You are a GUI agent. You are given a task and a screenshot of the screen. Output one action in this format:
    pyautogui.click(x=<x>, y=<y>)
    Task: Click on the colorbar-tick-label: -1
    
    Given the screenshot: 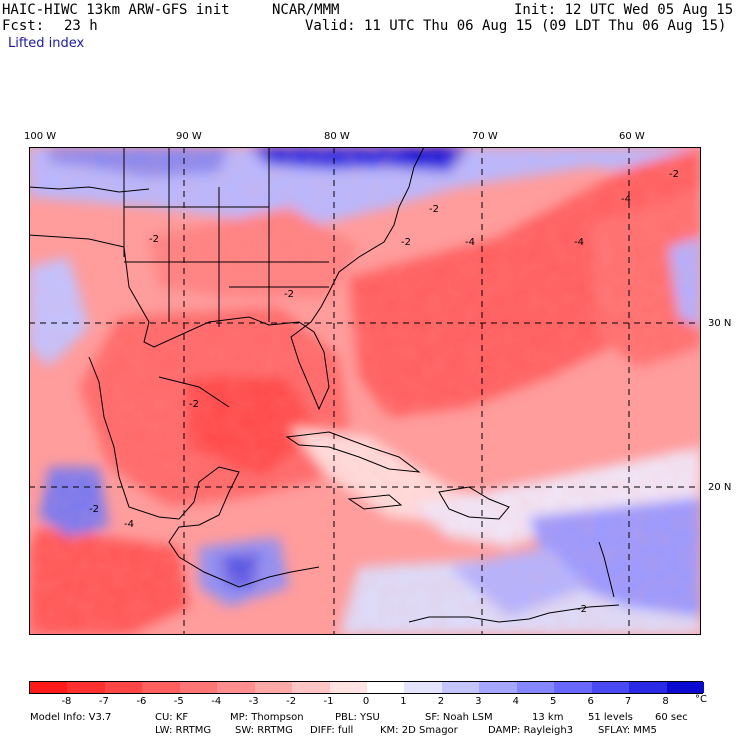 What is the action you would take?
    pyautogui.click(x=328, y=701)
    